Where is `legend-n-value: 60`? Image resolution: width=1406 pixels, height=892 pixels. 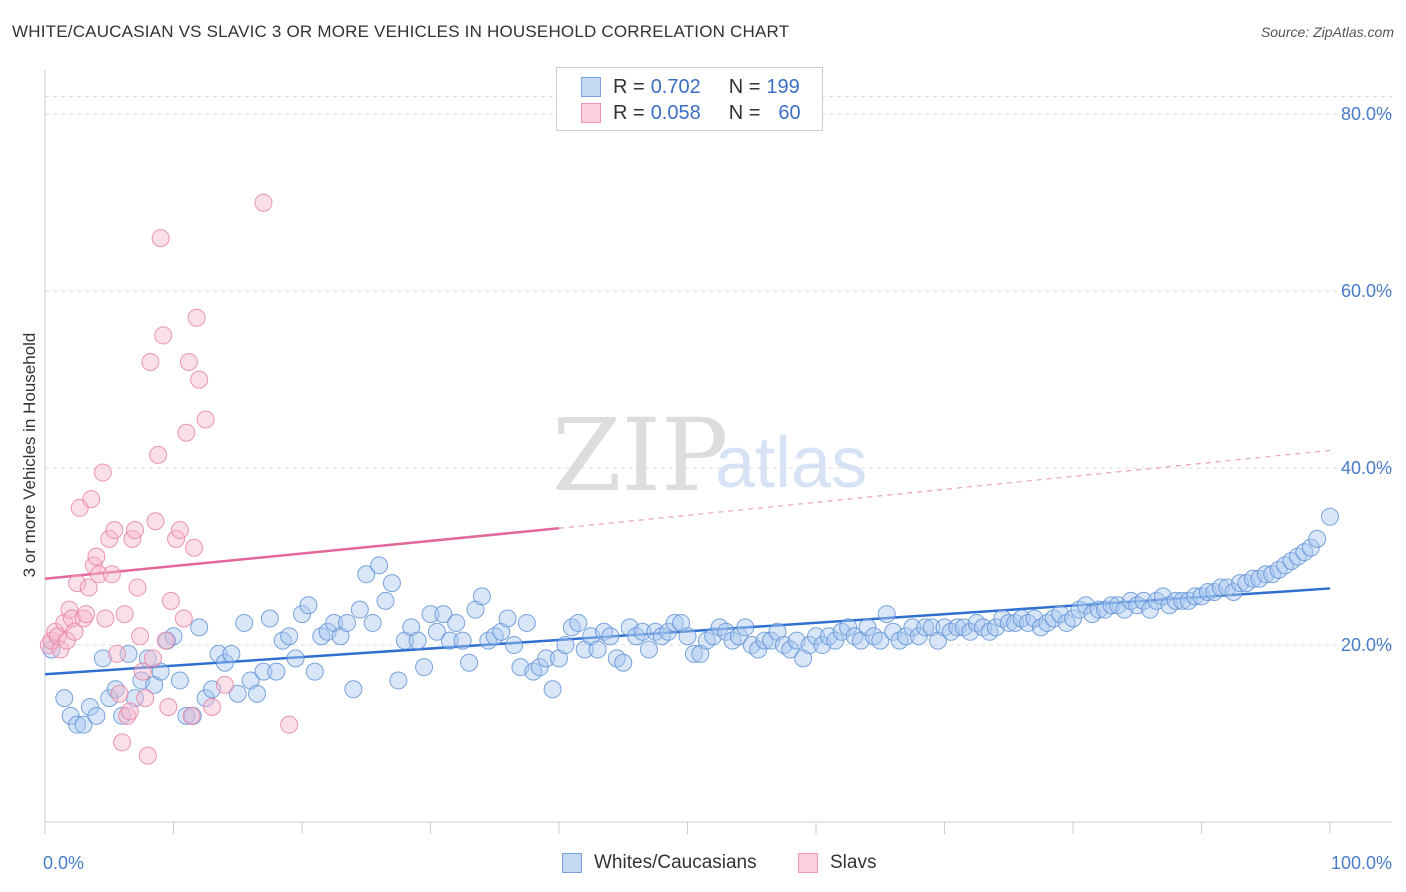
legend-n-value: 60 is located at coordinates (789, 112).